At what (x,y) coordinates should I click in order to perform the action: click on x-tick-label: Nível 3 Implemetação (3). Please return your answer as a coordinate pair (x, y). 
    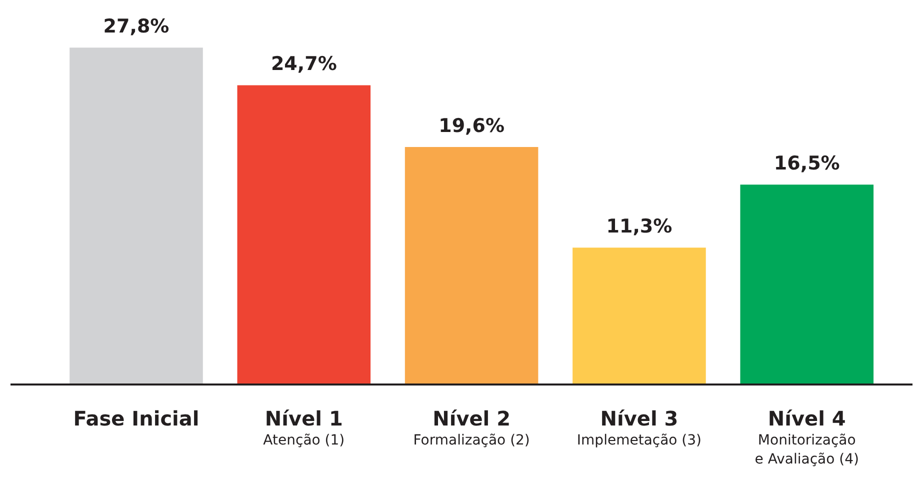
    Looking at the image, I should click on (639, 427).